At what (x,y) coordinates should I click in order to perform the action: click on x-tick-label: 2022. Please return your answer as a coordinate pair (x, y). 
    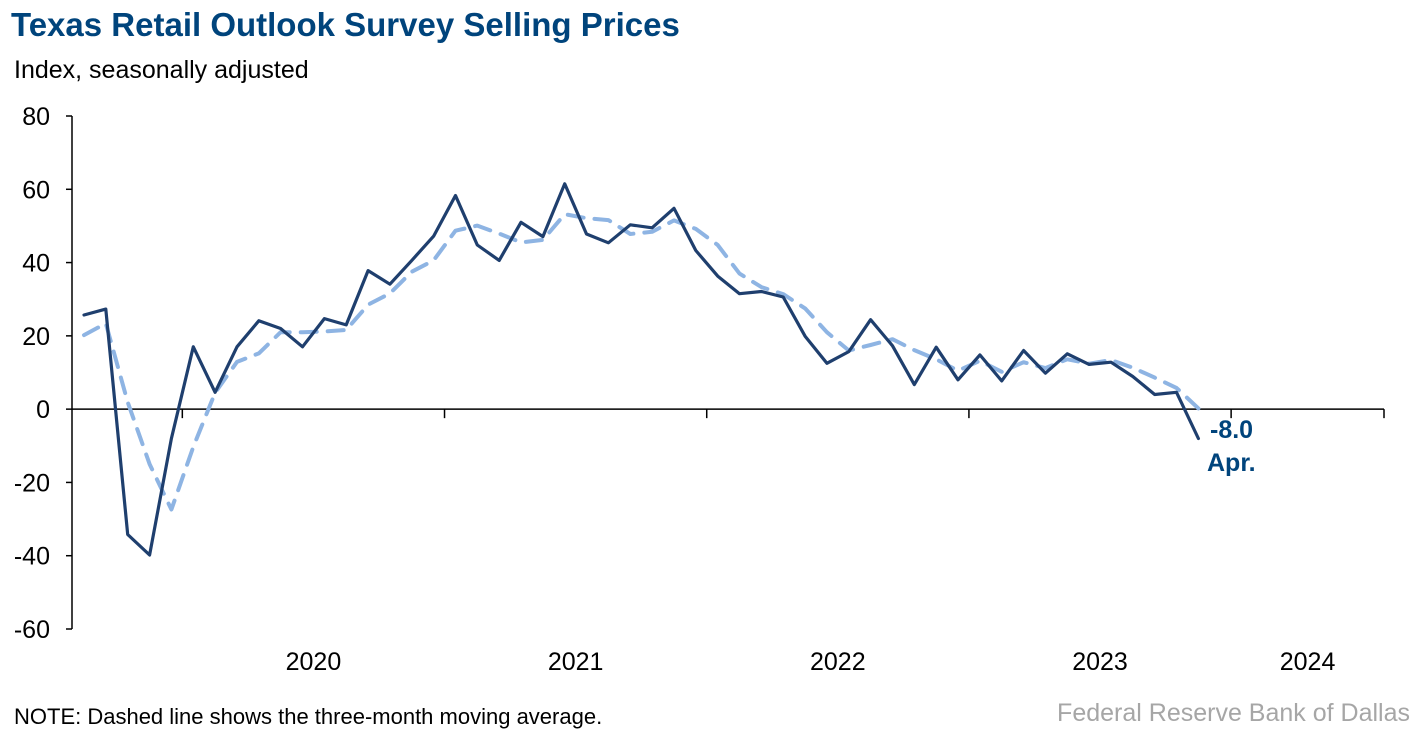
    Looking at the image, I should click on (838, 662).